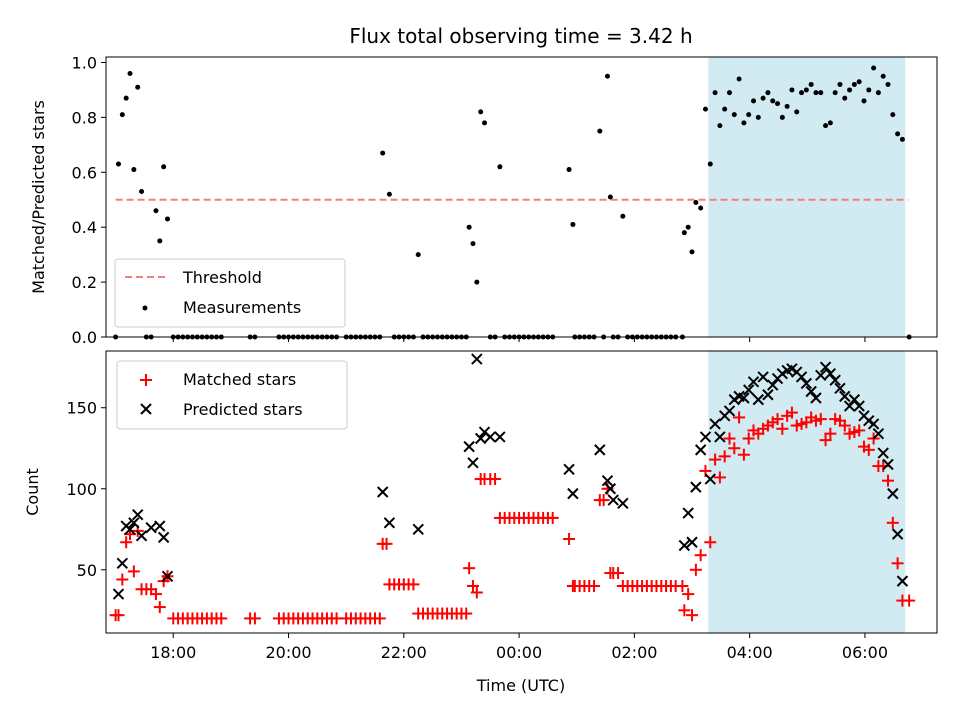 The height and width of the screenshot is (720, 960). I want to click on x-tick-label: 20:00, so click(288, 652).